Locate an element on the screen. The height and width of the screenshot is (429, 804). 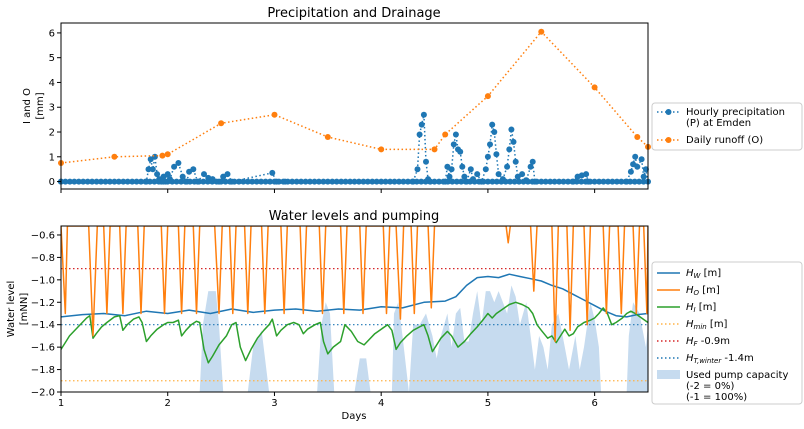
legend-item-0-main: H is located at coordinates (690, 273).